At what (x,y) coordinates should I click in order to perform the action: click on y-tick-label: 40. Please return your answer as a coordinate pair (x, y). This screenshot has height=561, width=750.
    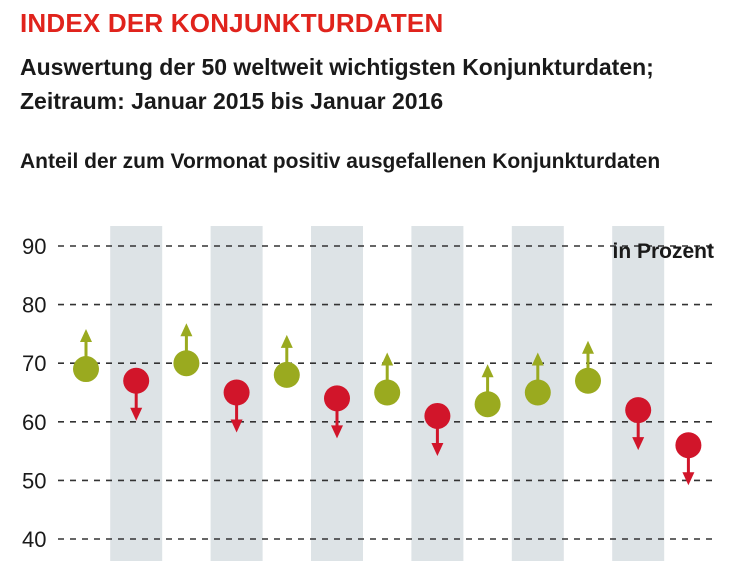
    Looking at the image, I should click on (34, 539).